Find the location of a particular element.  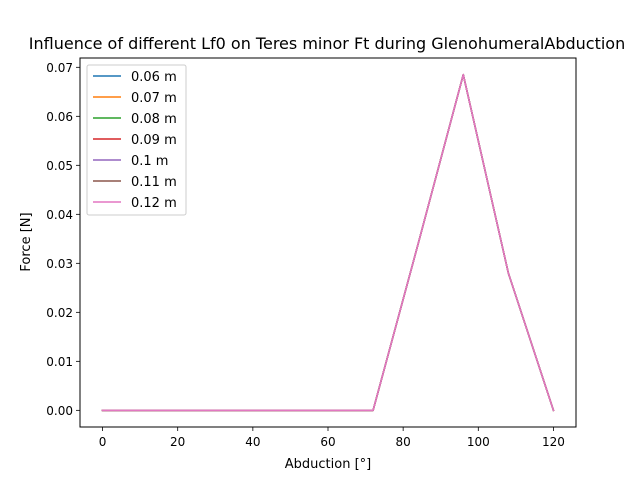

x-axis-label: Abduction [°] is located at coordinates (328, 464).